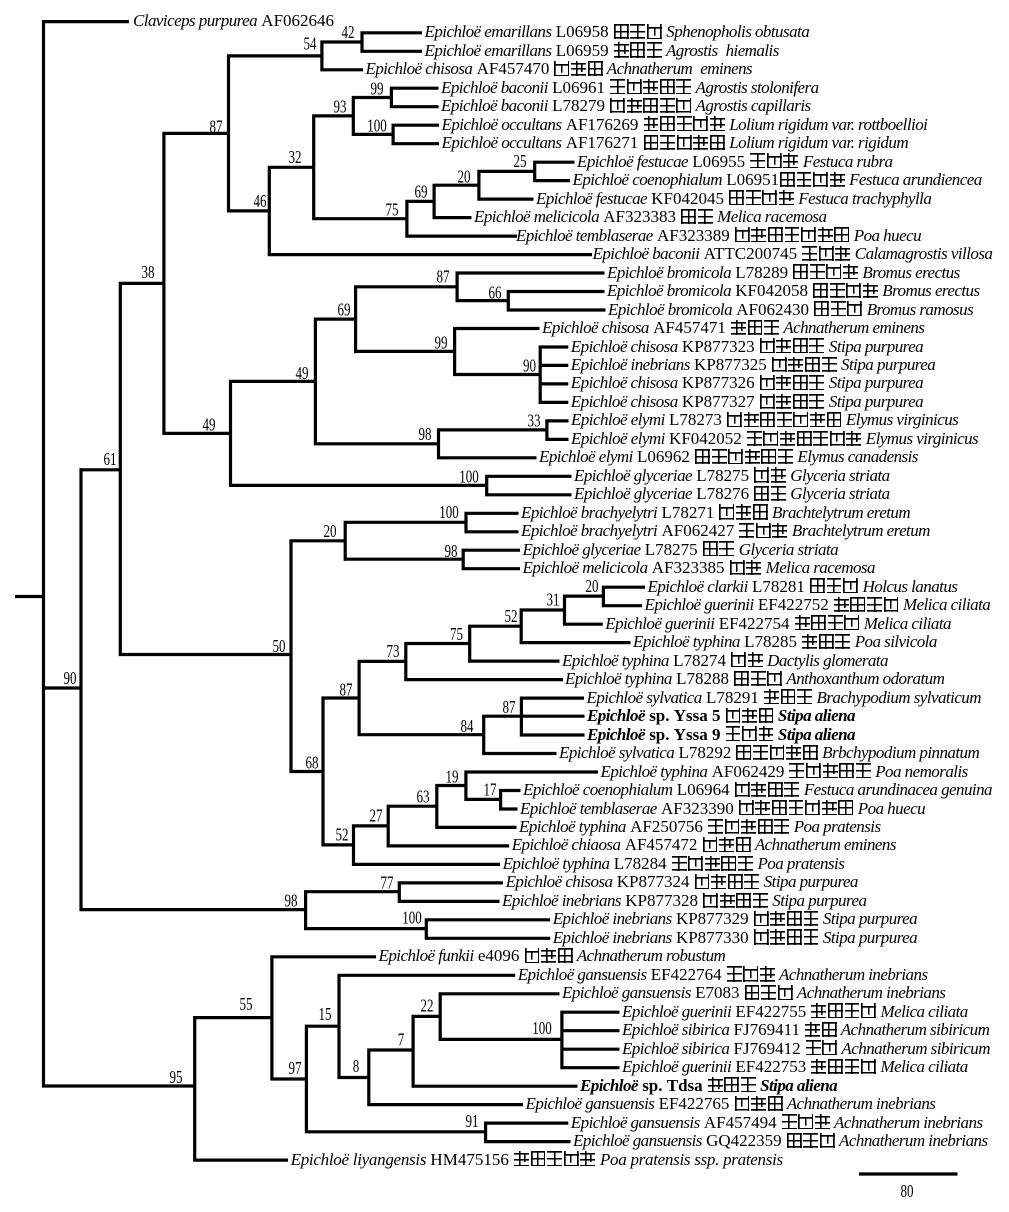 This screenshot has width=1009, height=1212. Describe the element at coordinates (375, 816) in the screenshot. I see `svg-text: 27` at that location.